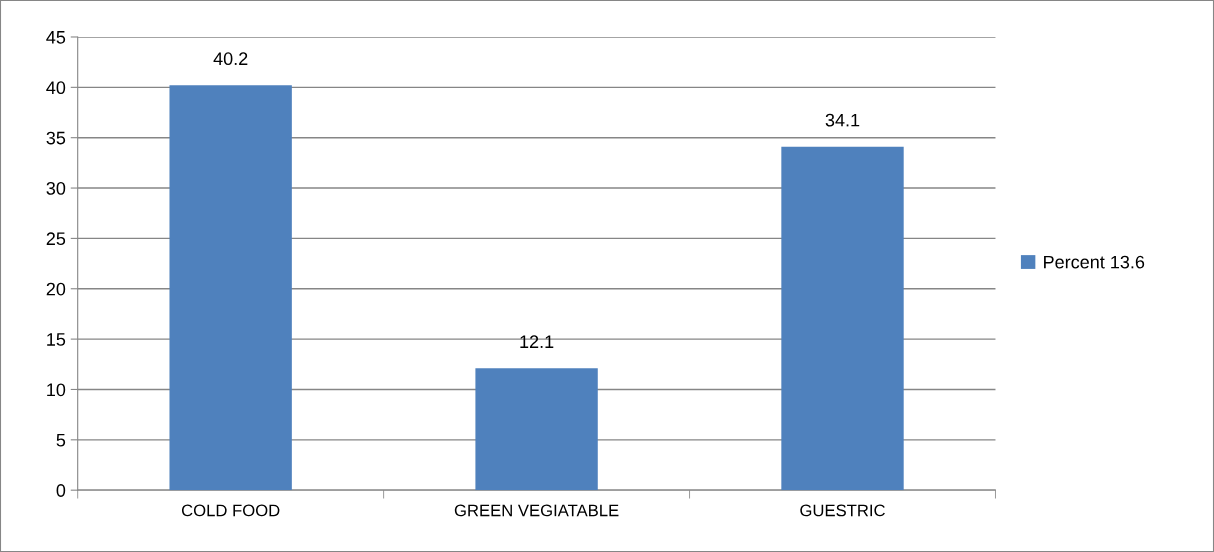 Image resolution: width=1214 pixels, height=552 pixels. Describe the element at coordinates (56, 88) in the screenshot. I see `y-tick-label: 40` at that location.